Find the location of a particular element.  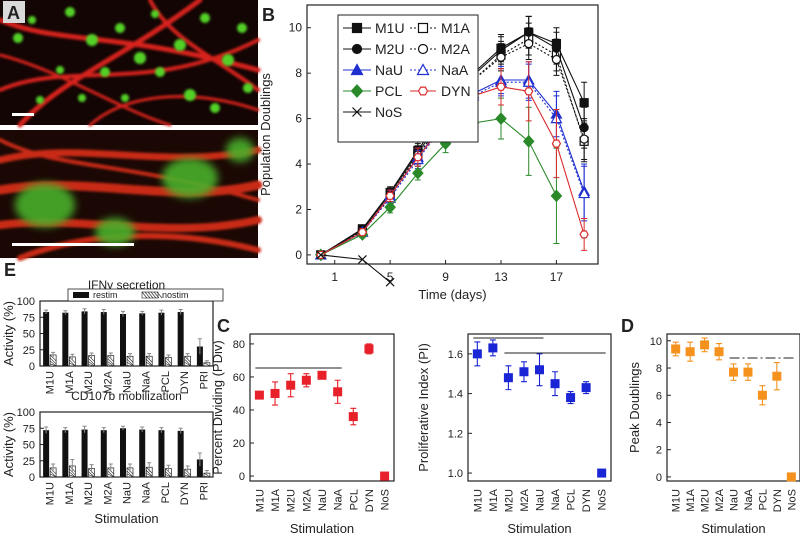

legend-label: M1U is located at coordinates (390, 28).